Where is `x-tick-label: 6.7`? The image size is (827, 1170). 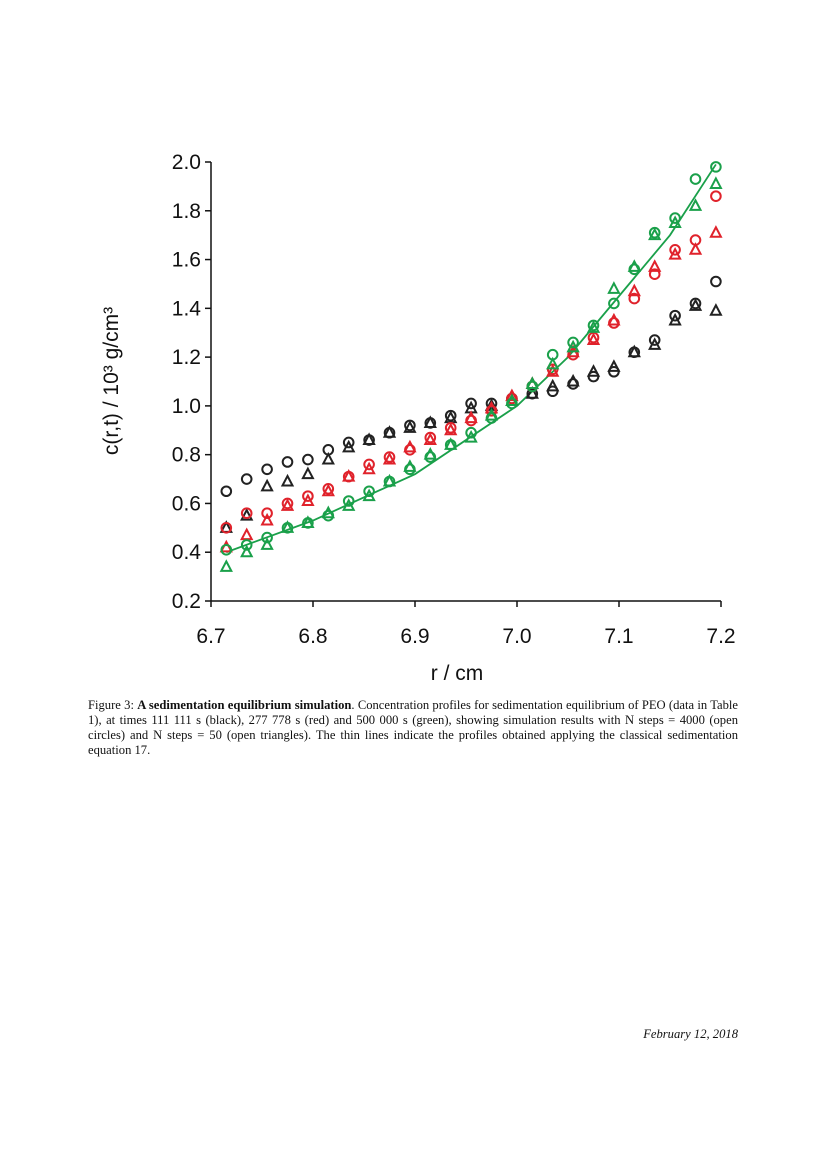 x-tick-label: 6.7 is located at coordinates (210, 636).